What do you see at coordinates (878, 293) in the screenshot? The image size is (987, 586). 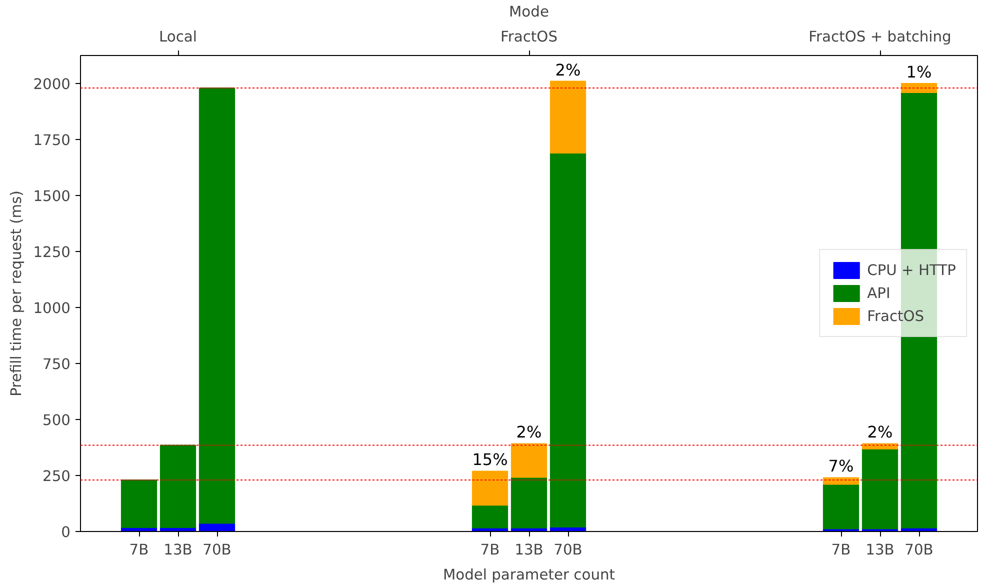 I see `legend-label: API` at bounding box center [878, 293].